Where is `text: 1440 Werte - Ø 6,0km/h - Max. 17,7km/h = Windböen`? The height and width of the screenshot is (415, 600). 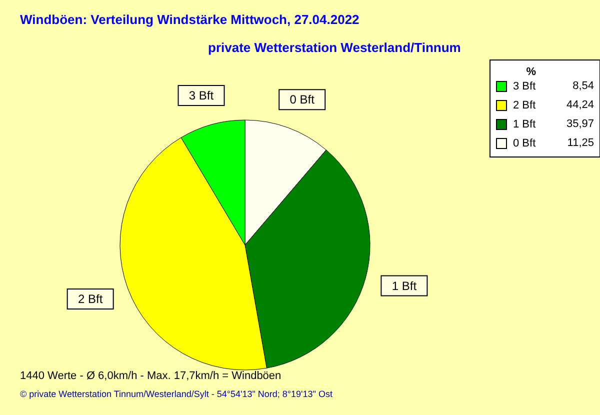
text: 1440 Werte - Ø 6,0km/h - Max. 17,7km/h = Windböen is located at coordinates (151, 376).